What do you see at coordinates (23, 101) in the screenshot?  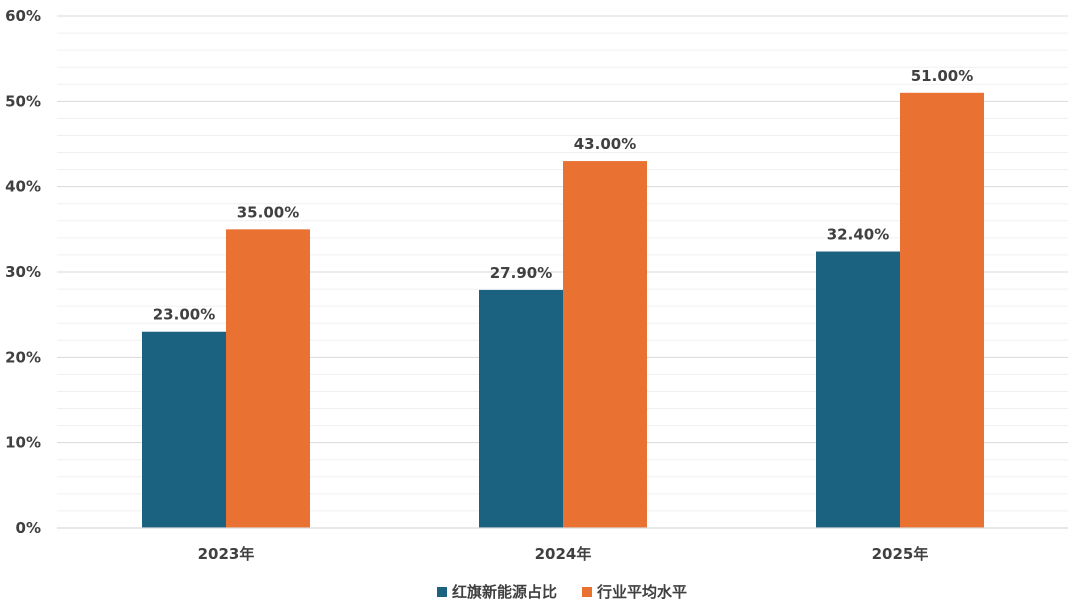 I see `y-tick-label: 50%` at bounding box center [23, 101].